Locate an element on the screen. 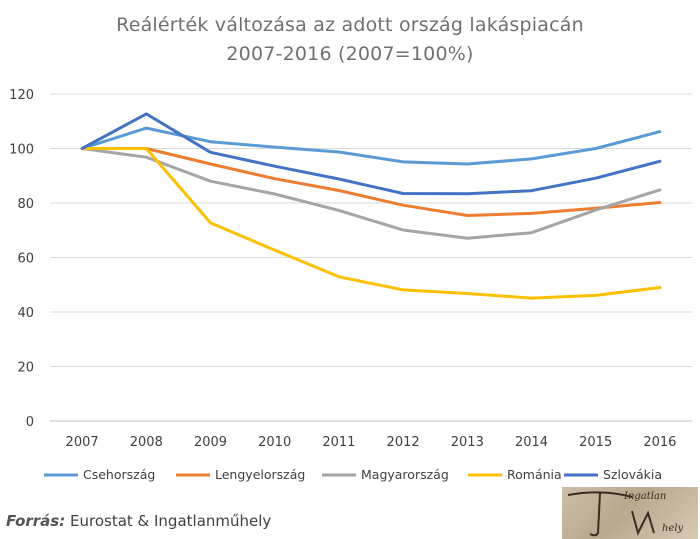 Image resolution: width=700 pixels, height=539 pixels. y-tick-label: 80 is located at coordinates (25, 204).